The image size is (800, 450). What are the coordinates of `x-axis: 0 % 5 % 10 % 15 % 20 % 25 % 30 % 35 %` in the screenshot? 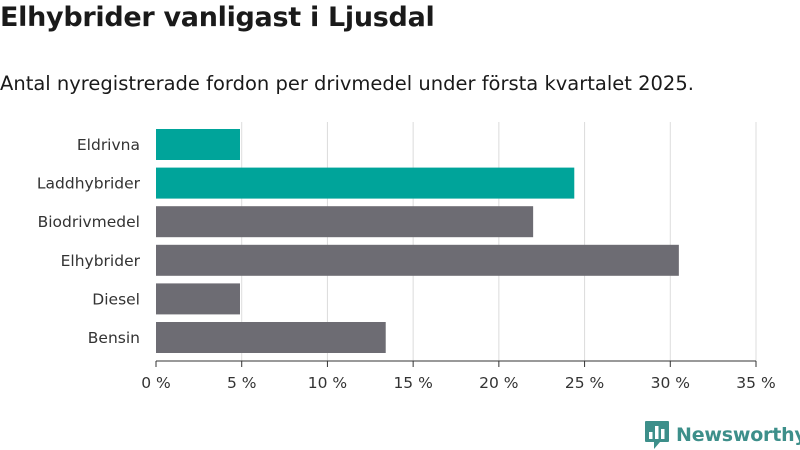 It's located at (458, 376).